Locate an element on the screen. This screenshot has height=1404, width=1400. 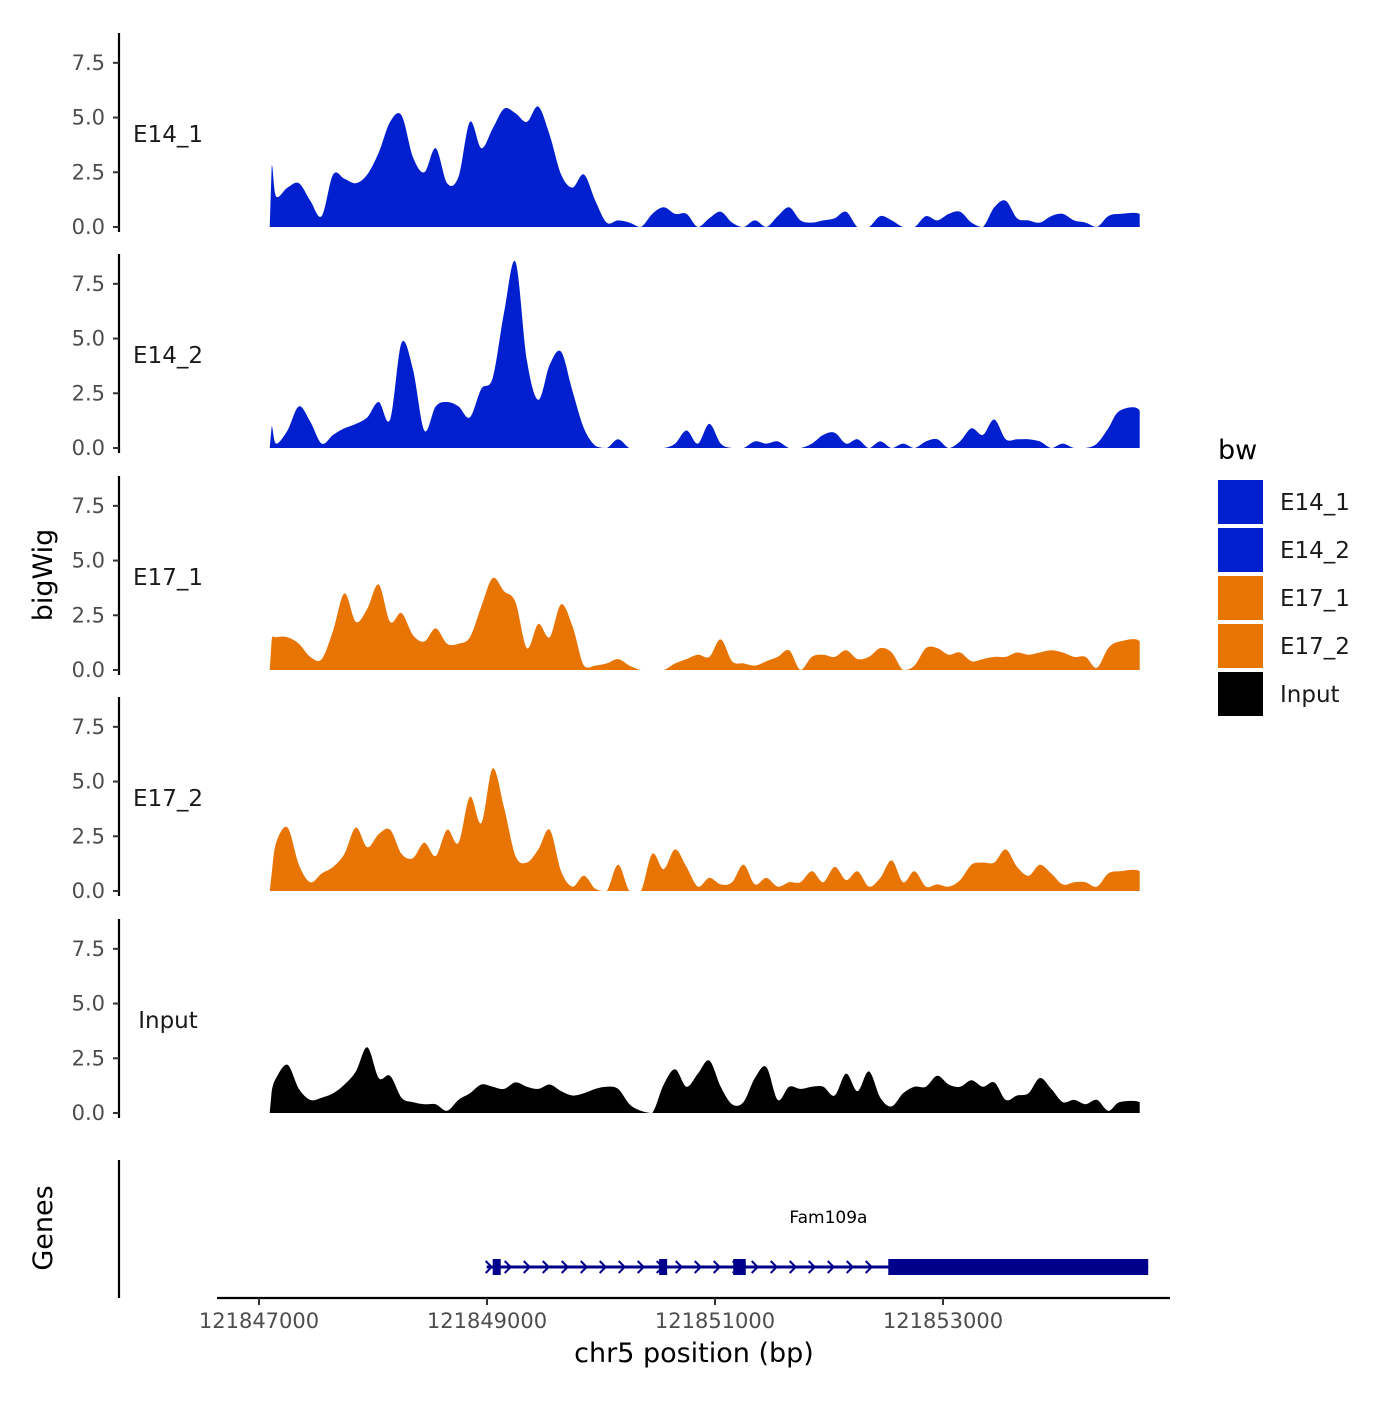
x-tick-label: 121853000 is located at coordinates (943, 1321).